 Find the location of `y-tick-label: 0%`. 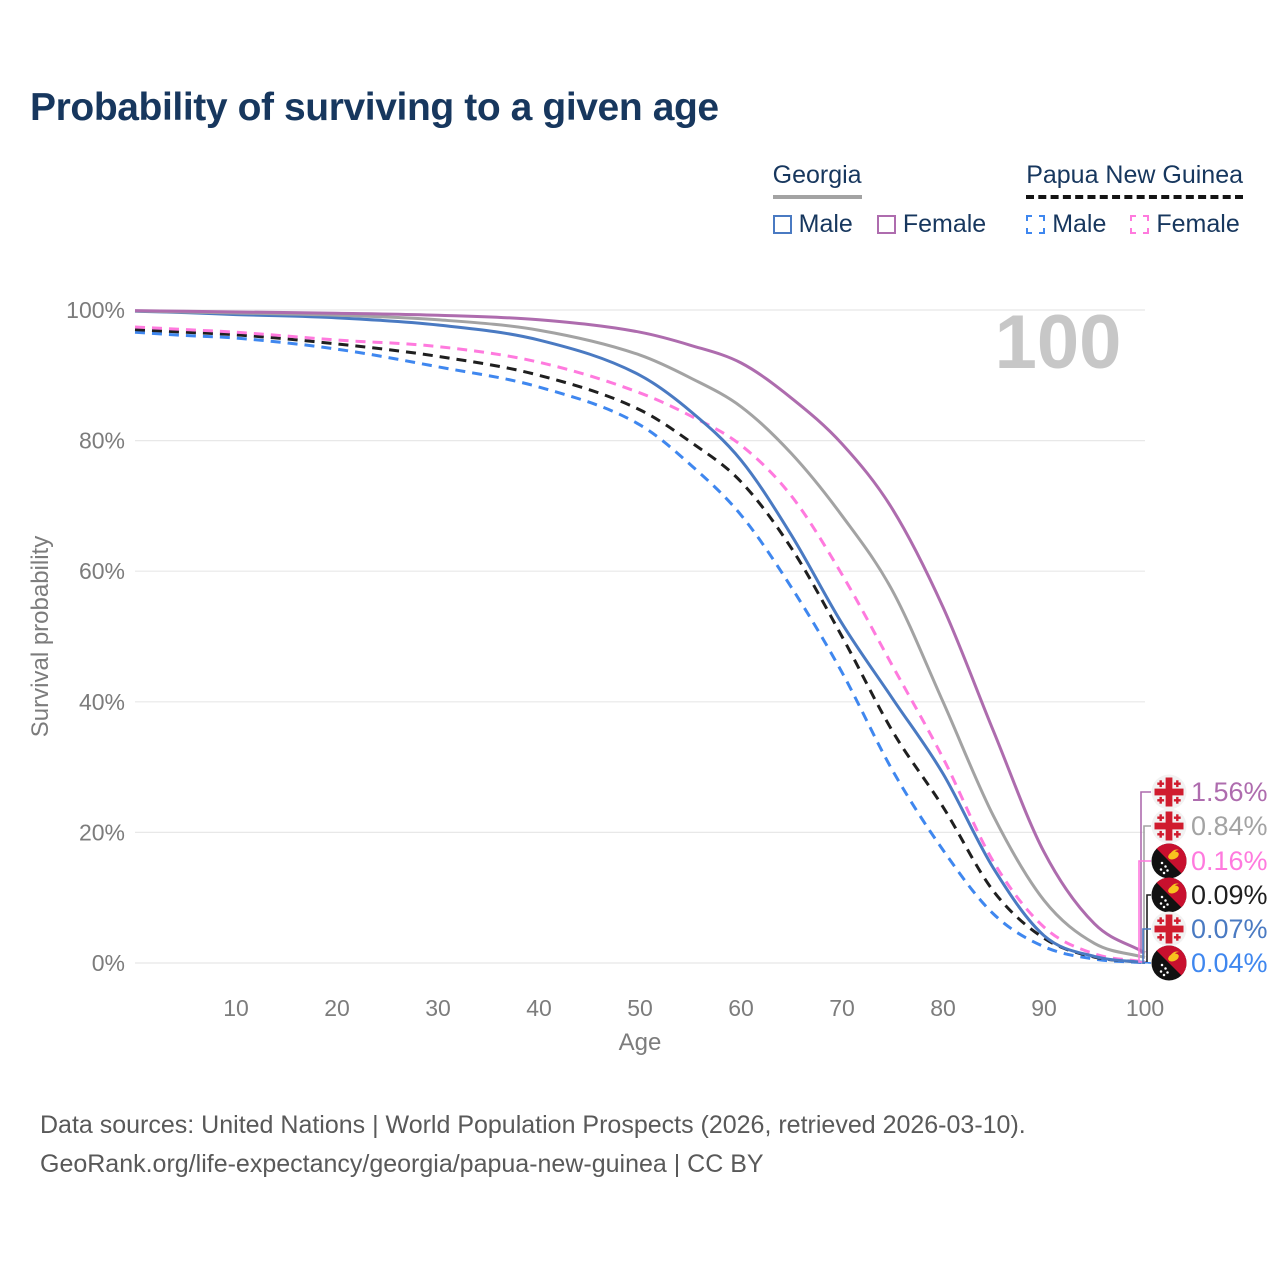

y-tick-label: 0% is located at coordinates (108, 963).